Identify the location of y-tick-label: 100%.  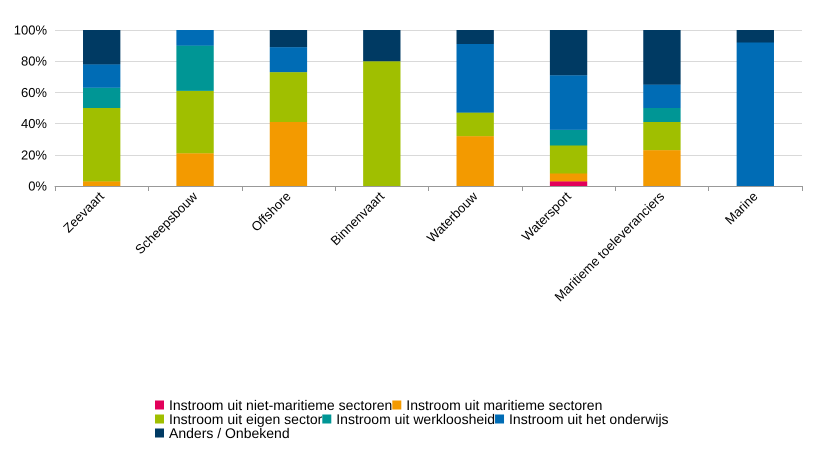
(31, 30).